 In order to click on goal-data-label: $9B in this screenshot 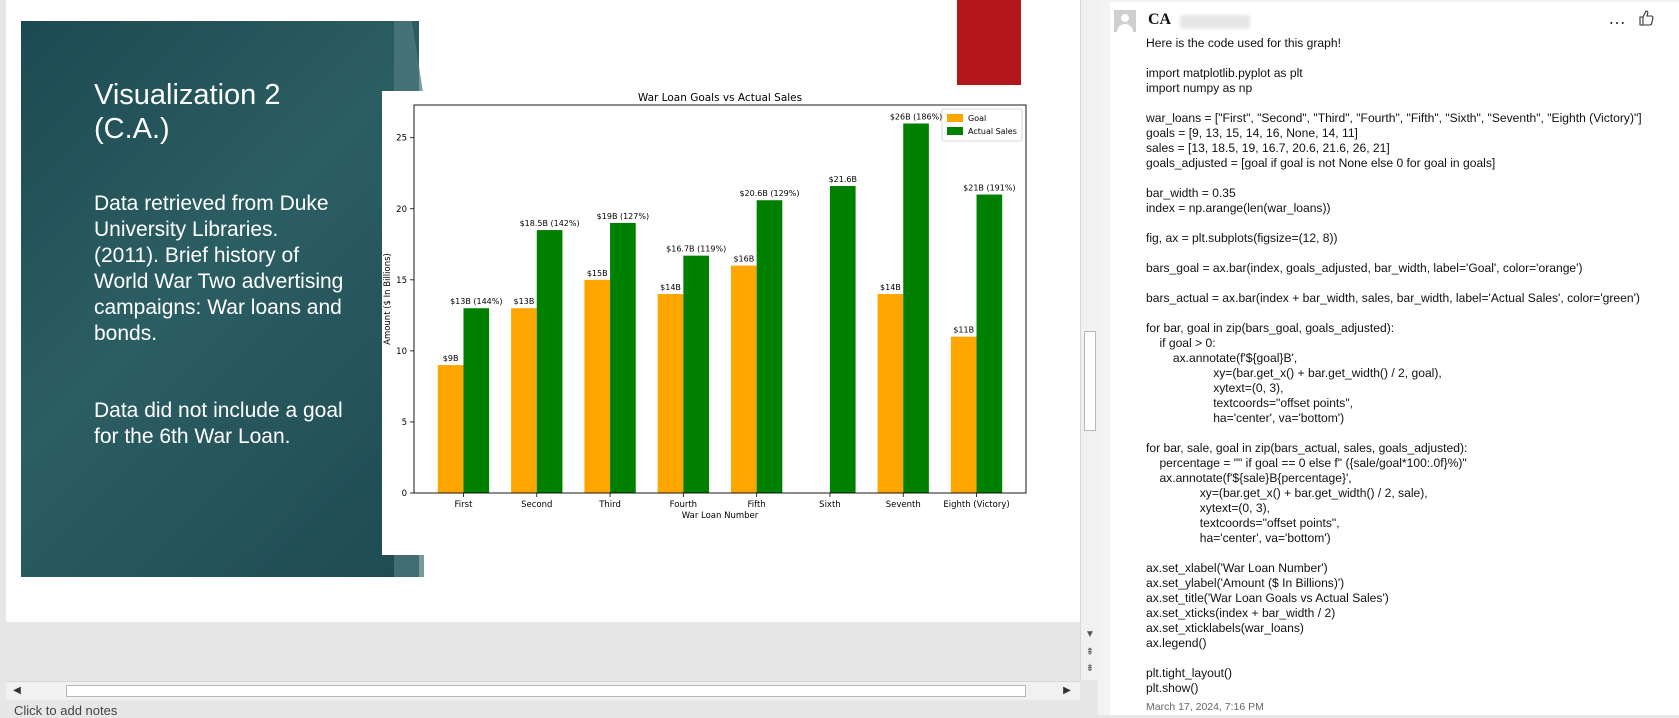, I will do `click(451, 358)`.